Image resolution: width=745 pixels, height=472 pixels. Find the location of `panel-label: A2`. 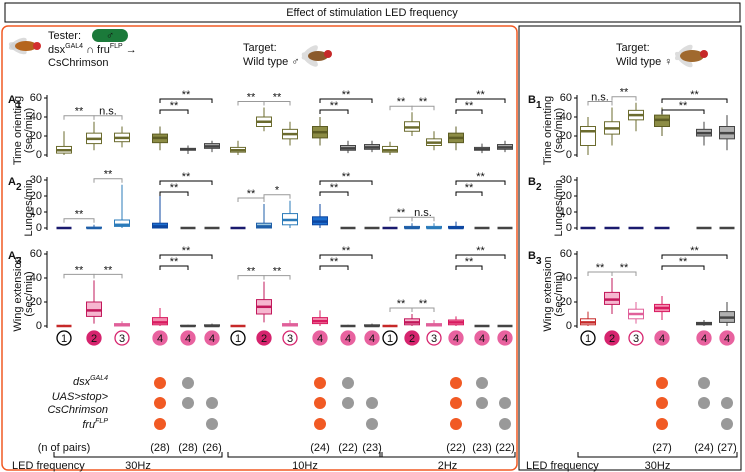

panel-label: A2 is located at coordinates (15, 184).